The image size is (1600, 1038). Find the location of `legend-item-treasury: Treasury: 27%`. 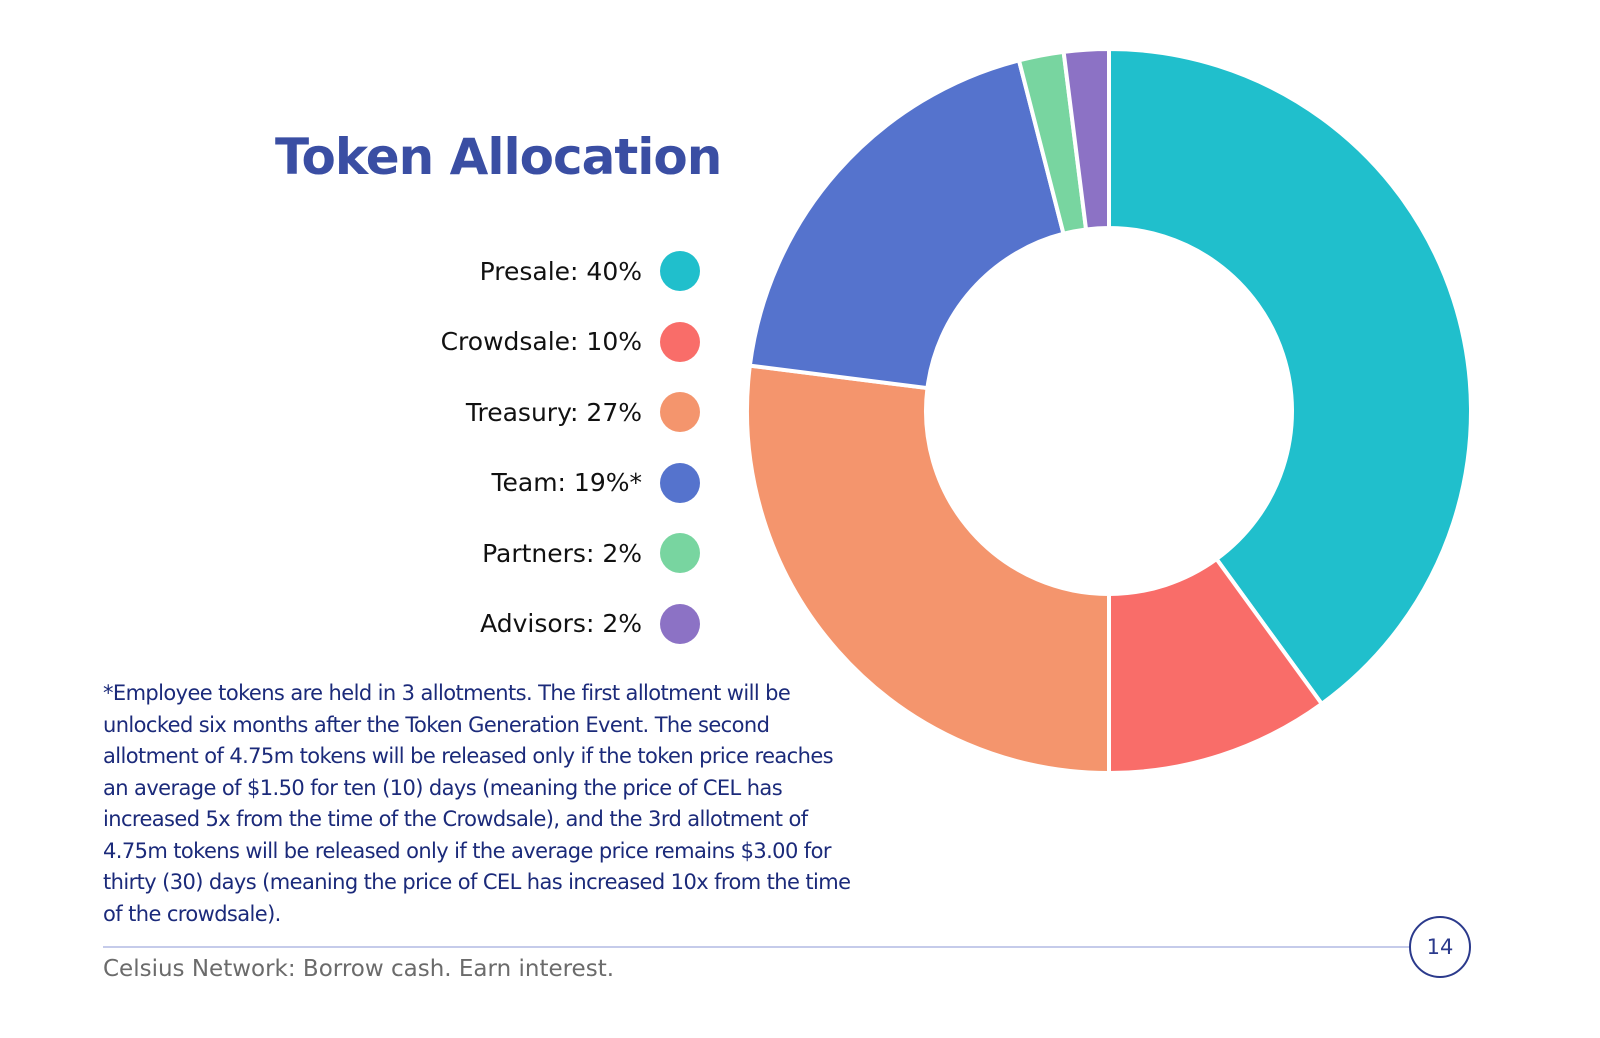

legend-item-treasury: Treasury: 27% is located at coordinates (570, 412).